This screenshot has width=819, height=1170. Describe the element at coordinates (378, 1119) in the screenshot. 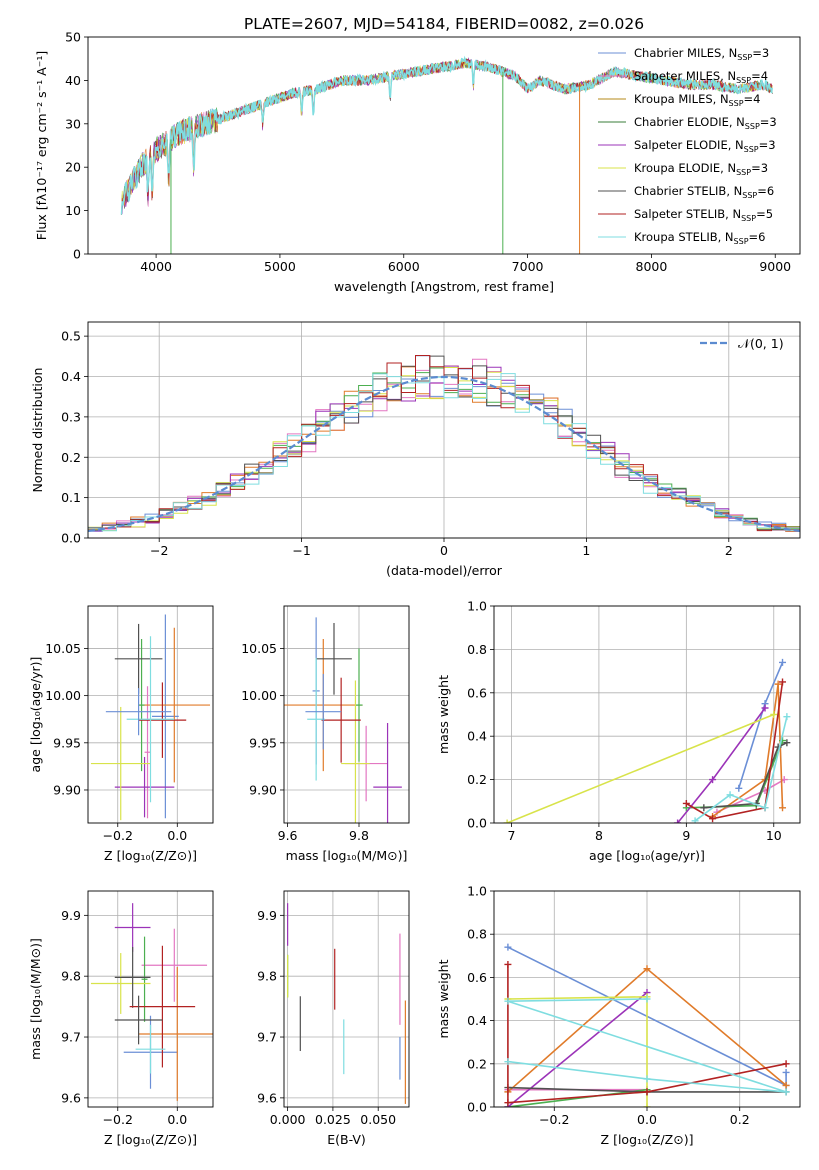

I see `x-tick-label: 0.050` at that location.